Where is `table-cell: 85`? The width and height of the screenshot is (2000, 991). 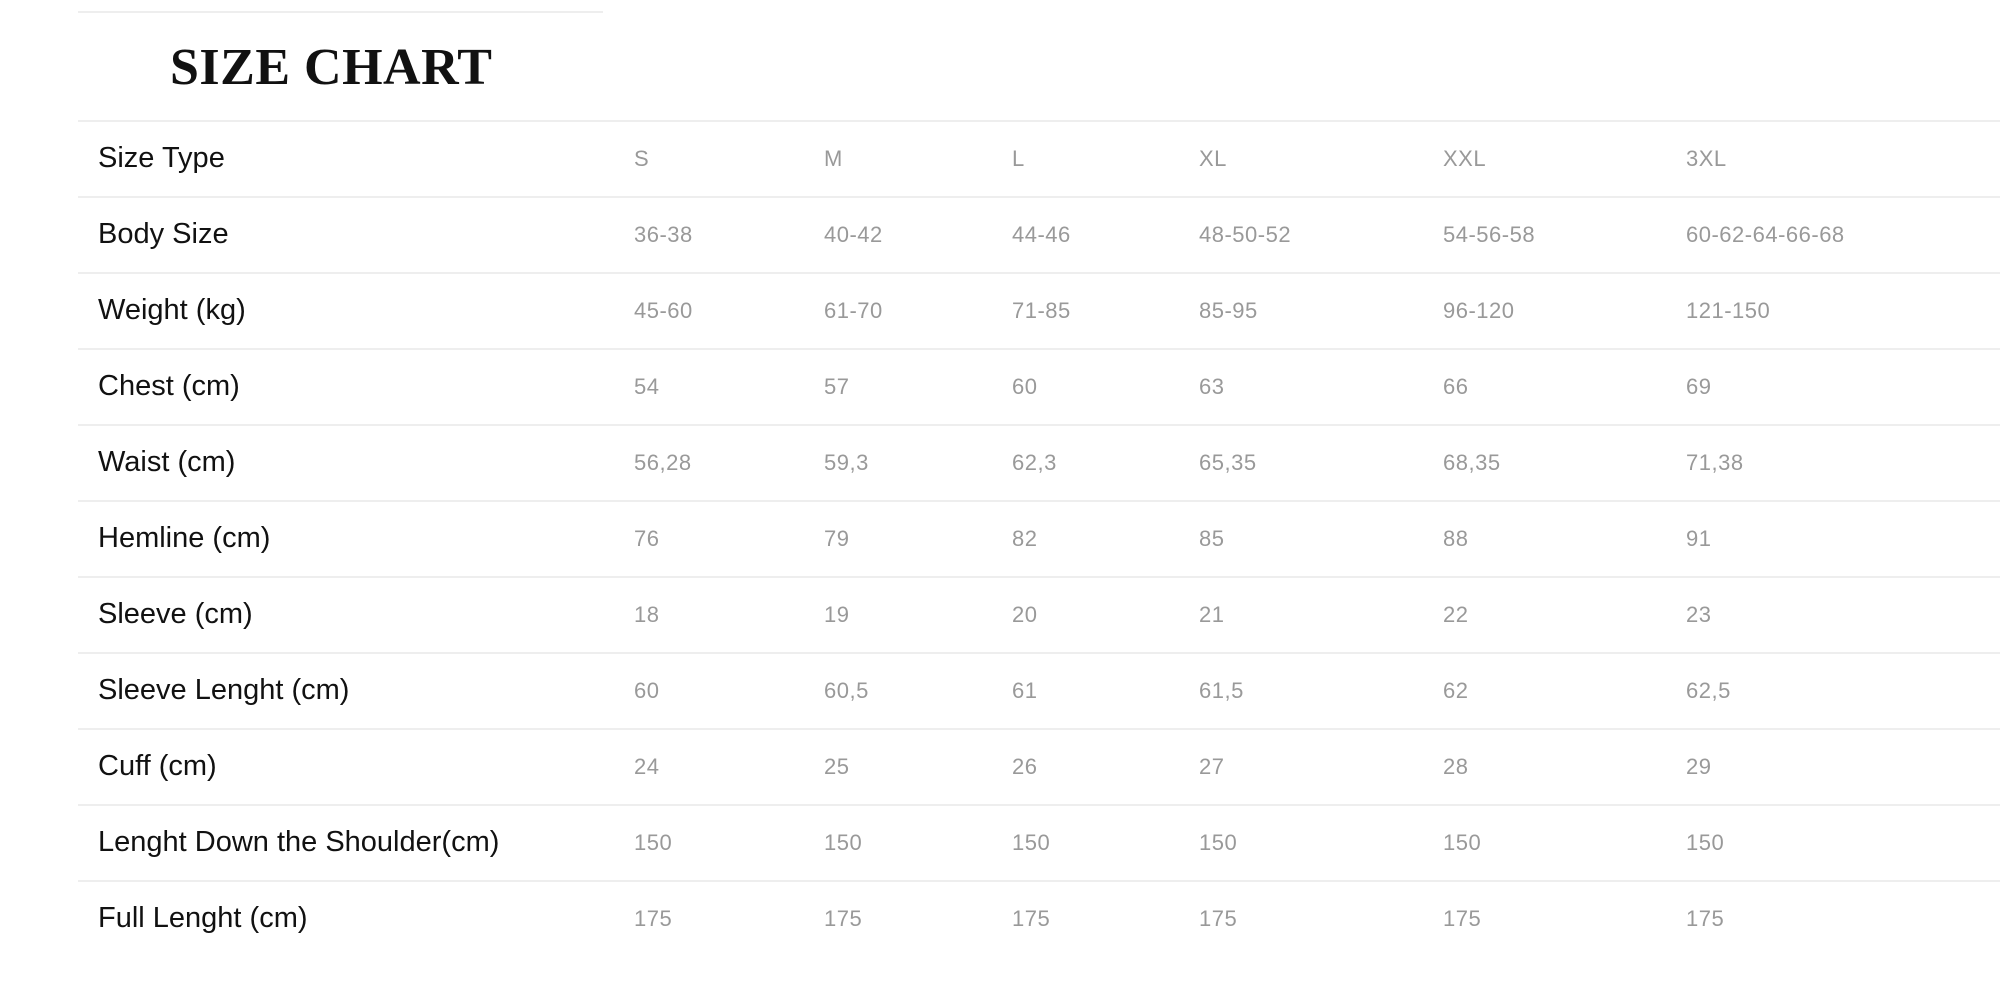 table-cell: 85 is located at coordinates (1212, 538).